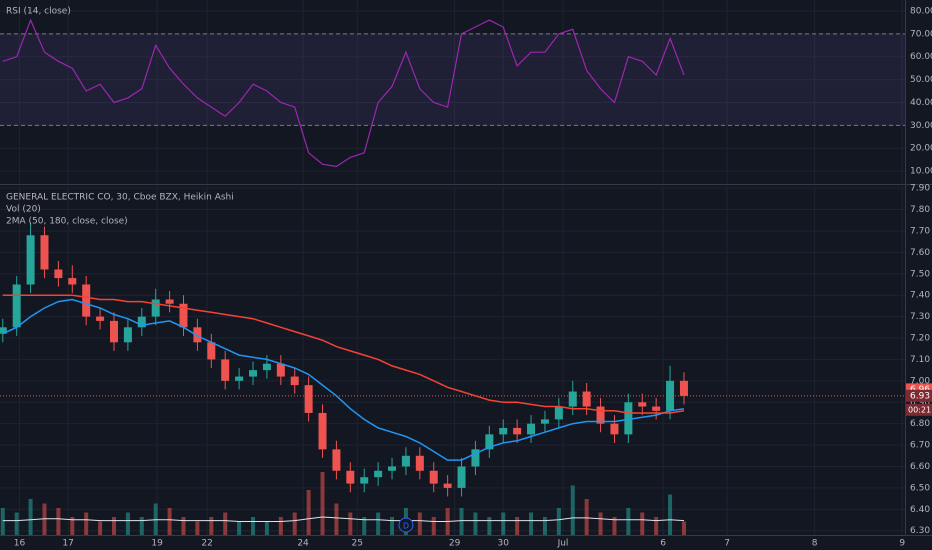  What do you see at coordinates (920, 446) in the screenshot?
I see `y-tick-label: 6.70` at bounding box center [920, 446].